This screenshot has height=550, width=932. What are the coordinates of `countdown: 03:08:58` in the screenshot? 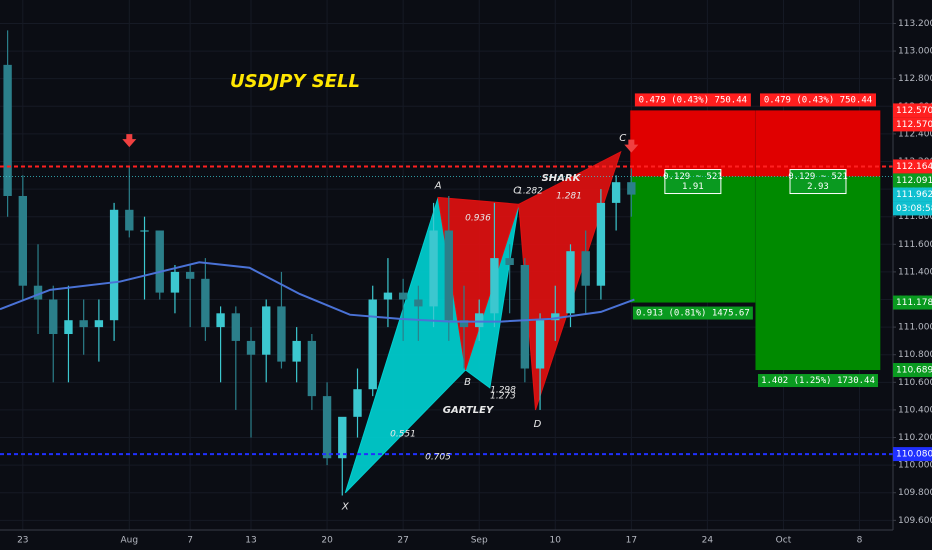 It's located at (914, 209).